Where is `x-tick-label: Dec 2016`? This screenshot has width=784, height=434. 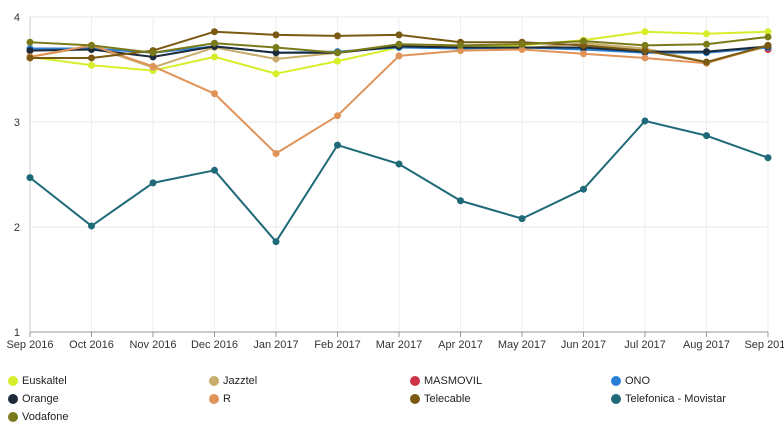
x-tick-label: Dec 2016 is located at coordinates (214, 345).